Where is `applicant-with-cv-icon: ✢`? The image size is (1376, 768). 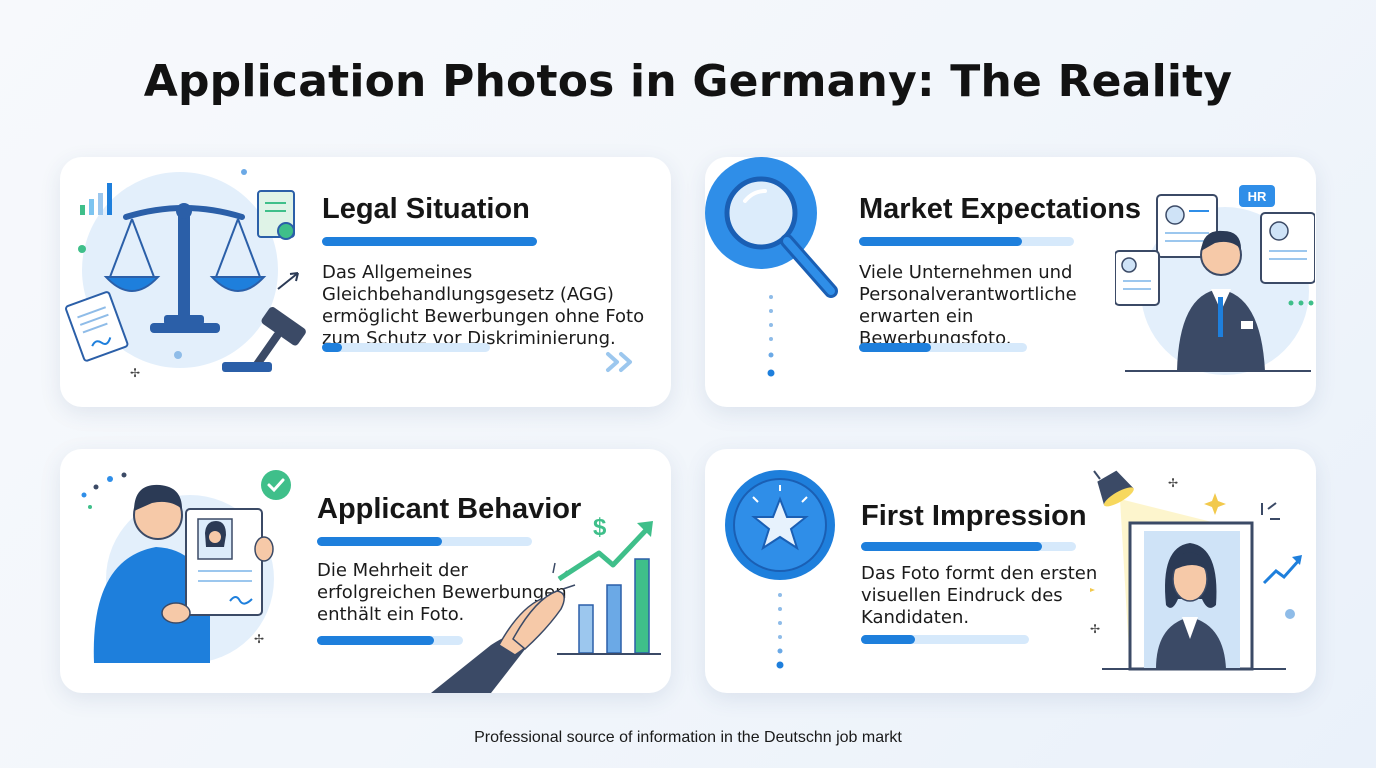 applicant-with-cv-icon: ✢ is located at coordinates (186, 566).